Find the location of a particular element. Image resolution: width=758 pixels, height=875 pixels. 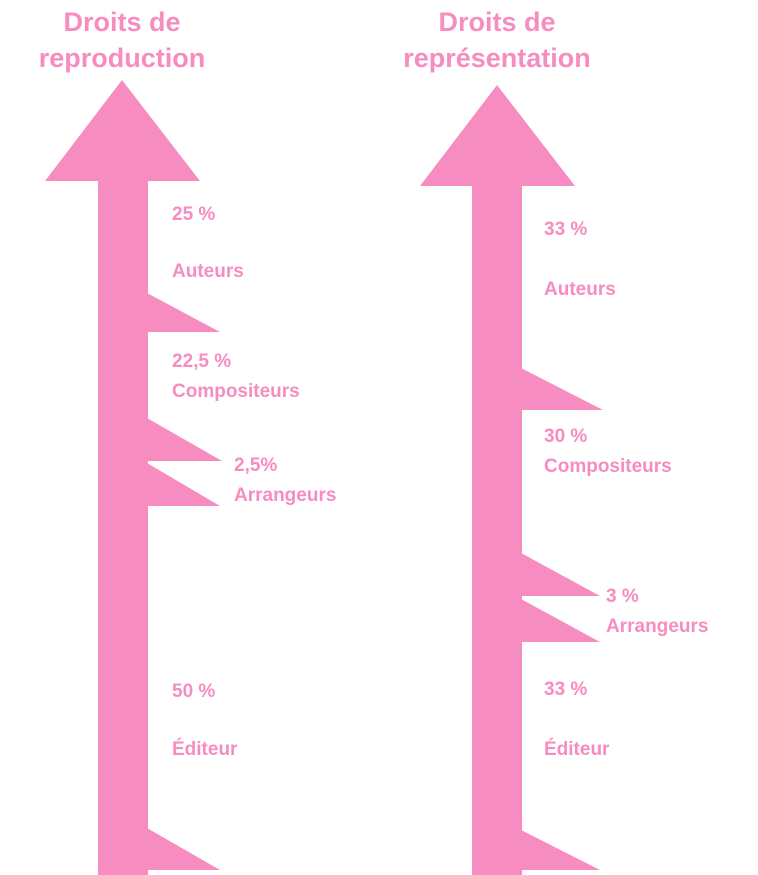

title: représentation is located at coordinates (497, 58).